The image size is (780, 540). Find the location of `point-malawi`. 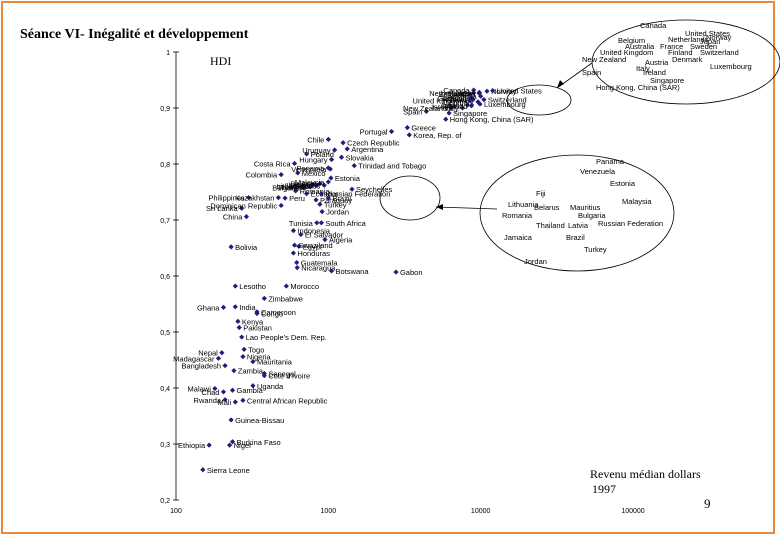

point-malawi is located at coordinates (215, 388).